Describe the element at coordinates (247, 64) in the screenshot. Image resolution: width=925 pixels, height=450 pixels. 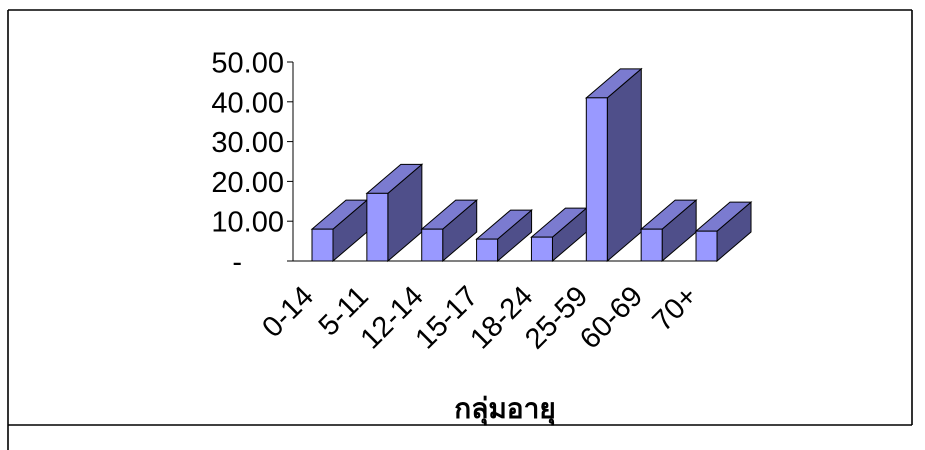
I see `y-tick-label: 50.00` at that location.